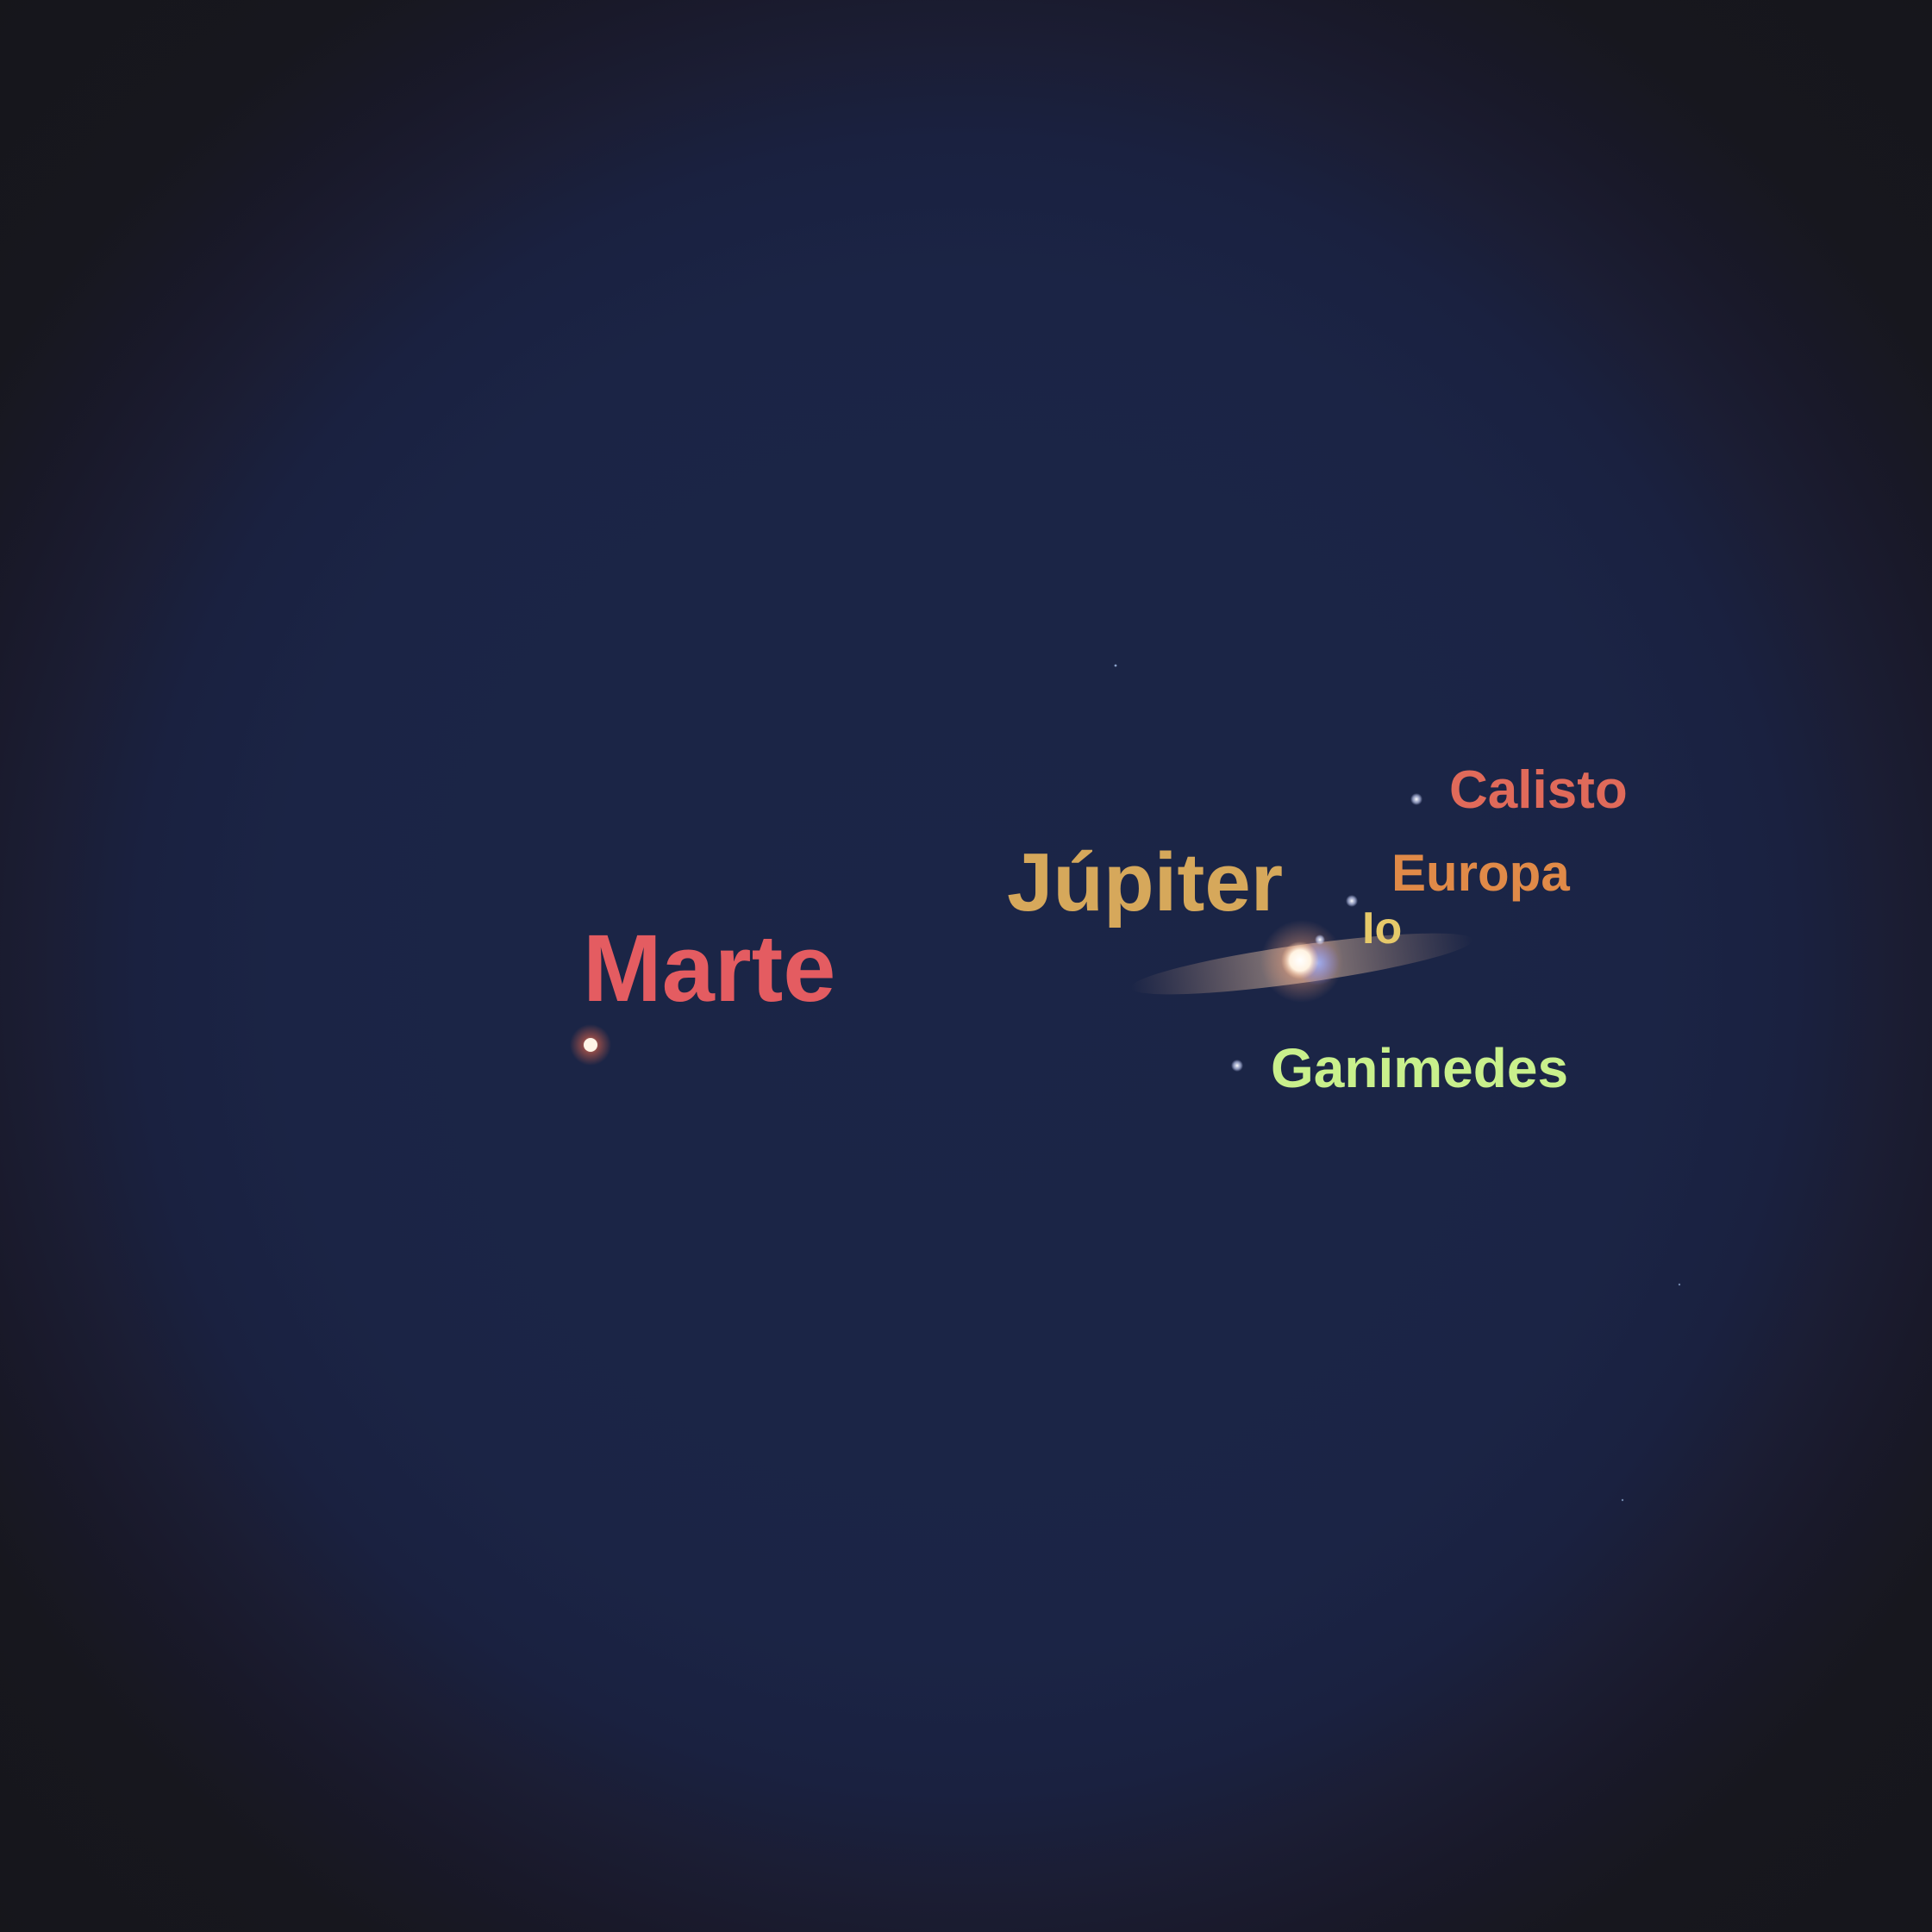 Image resolution: width=1932 pixels, height=1932 pixels. I want to click on jupiter-planet, so click(1301, 961).